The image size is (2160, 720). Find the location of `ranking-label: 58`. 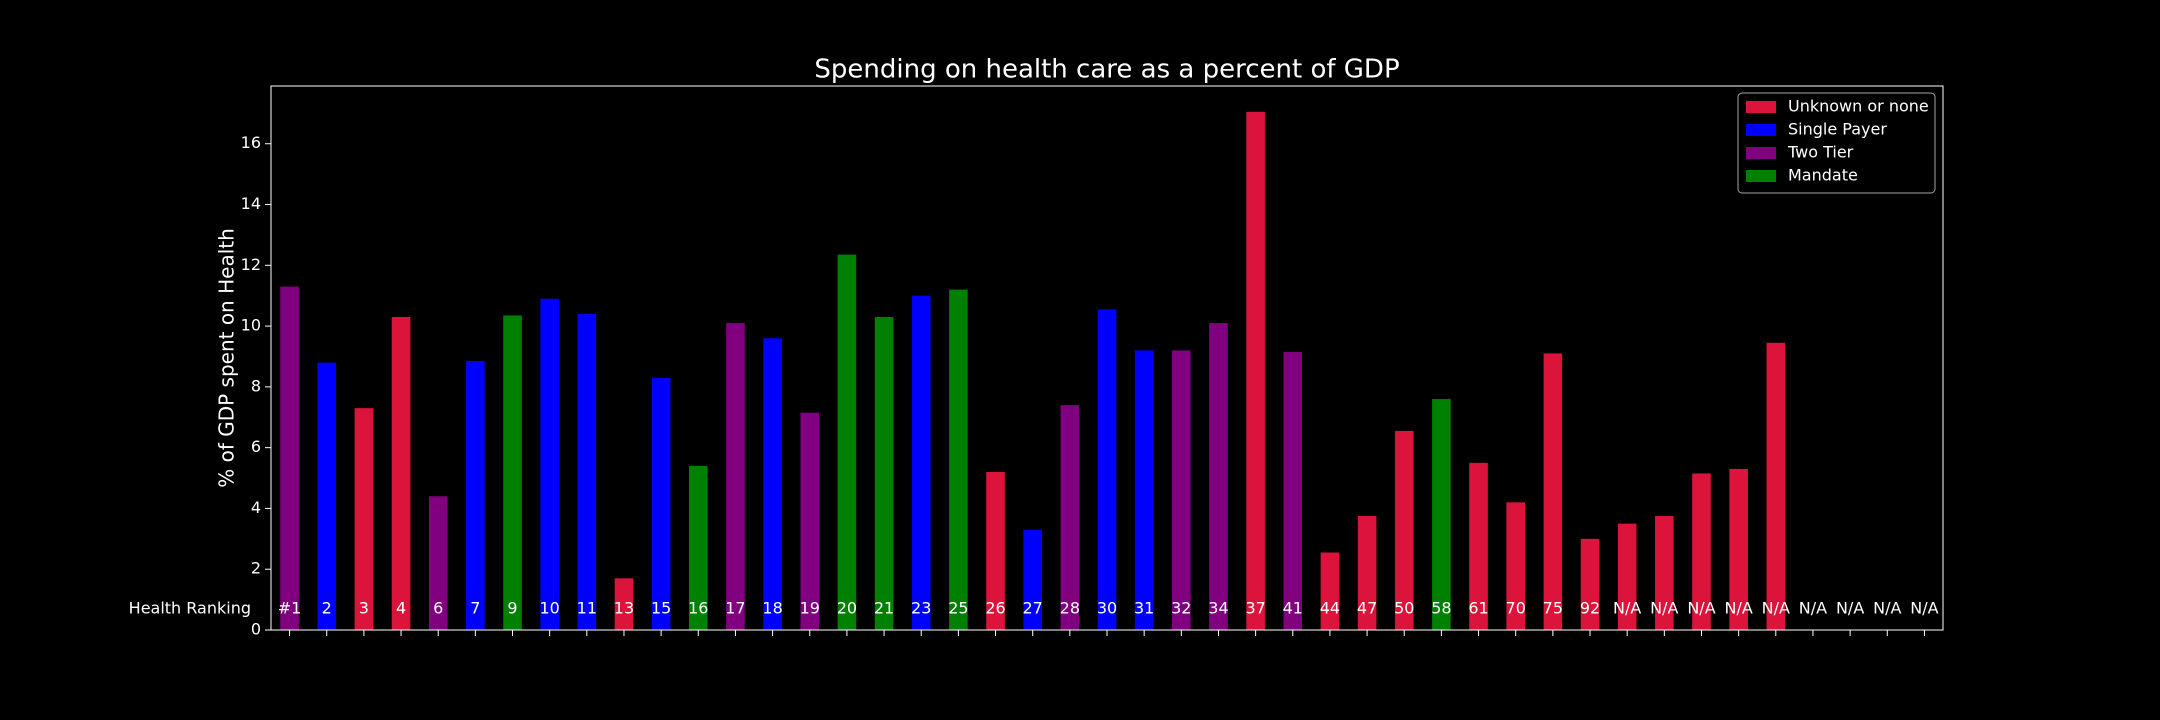

ranking-label: 58 is located at coordinates (1441, 608).